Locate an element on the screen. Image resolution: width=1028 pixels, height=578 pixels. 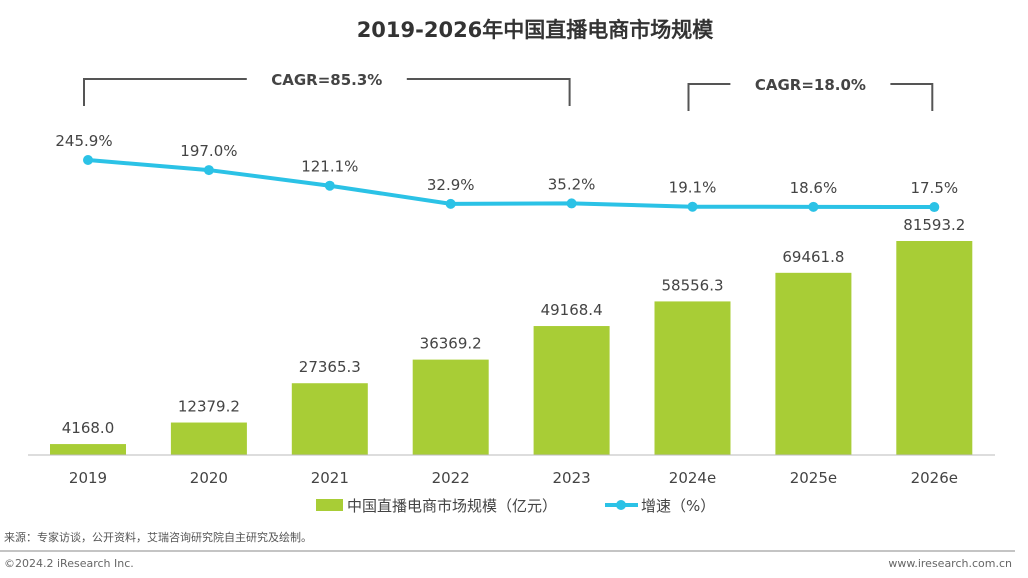
growth-data-label: 121.1% is located at coordinates (329, 167).